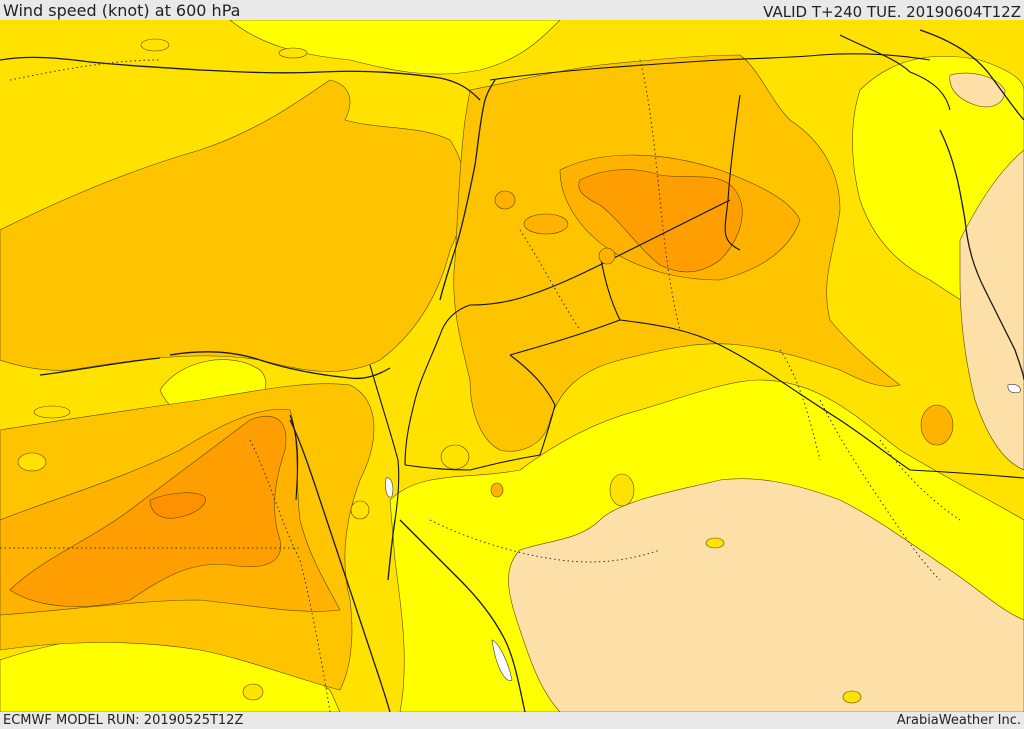  I want to click on orange-zone-core, so click(177, 505).